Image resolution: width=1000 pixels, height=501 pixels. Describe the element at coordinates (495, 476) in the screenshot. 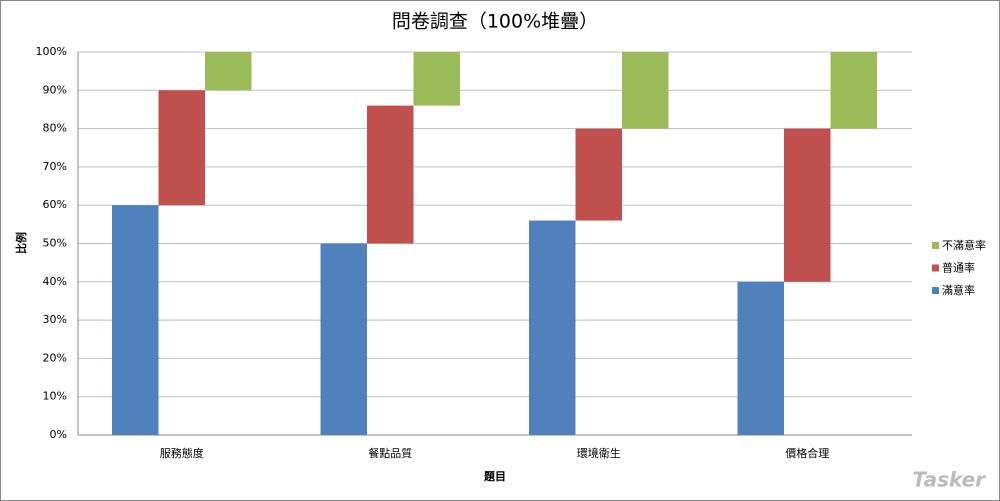

I see `x-axis-label: 題目` at that location.